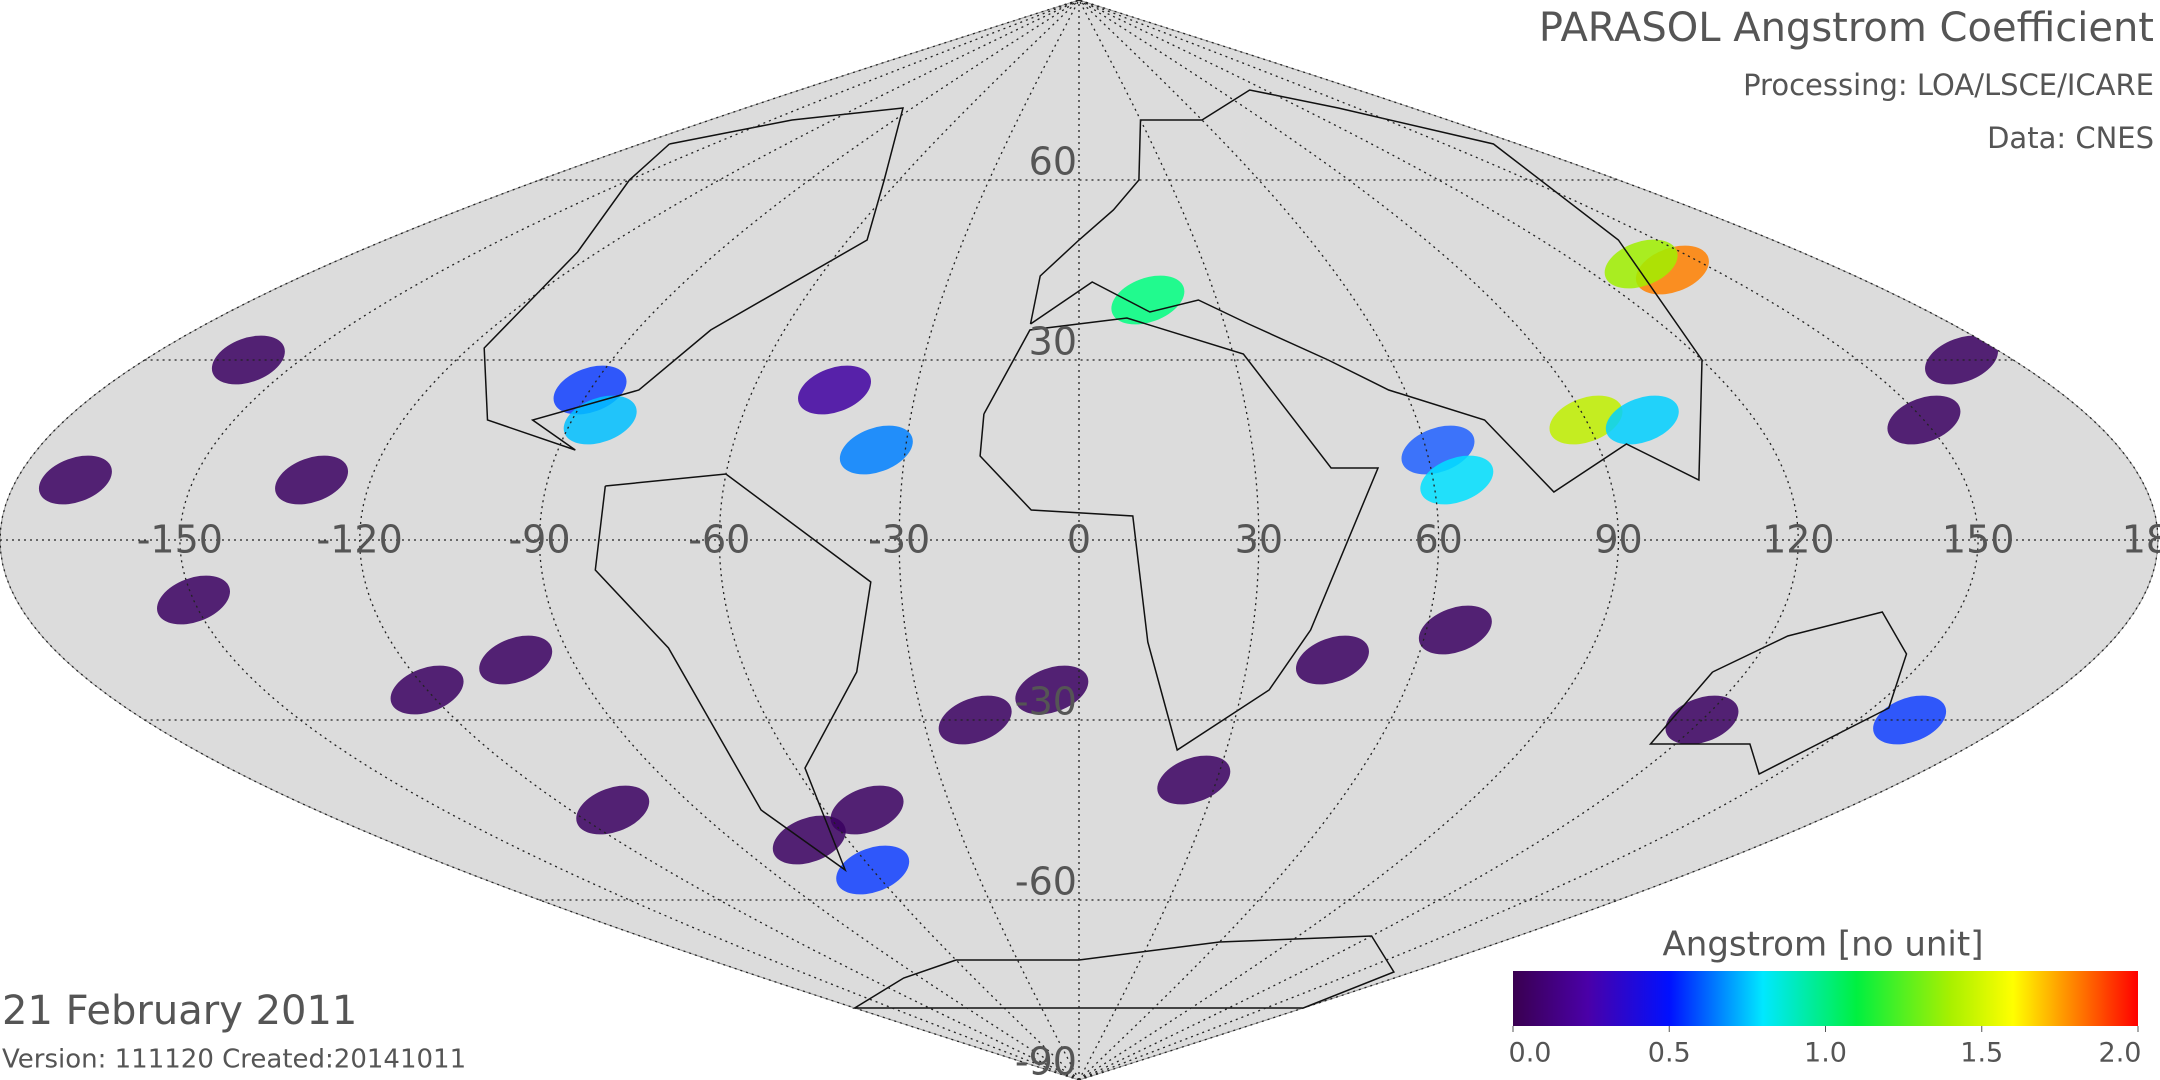 Image resolution: width=2160 pixels, height=1080 pixels. What do you see at coordinates (1669, 1053) in the screenshot?
I see `colorbar-tick-label: 0.5` at bounding box center [1669, 1053].